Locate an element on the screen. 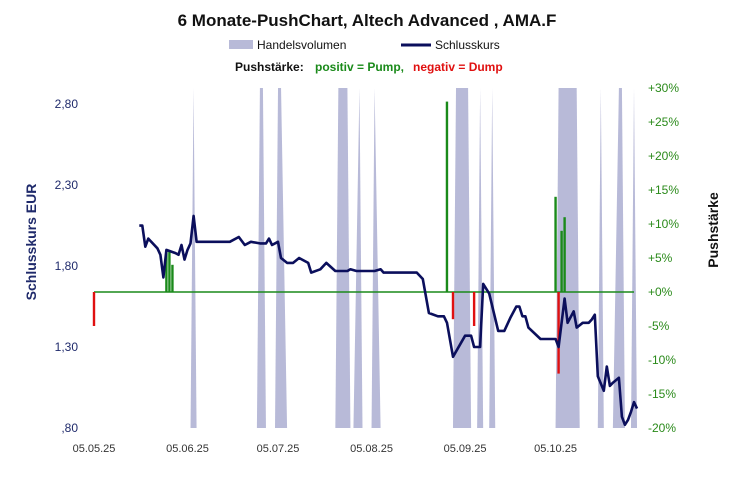  legend-push-positive: positiv = Pump, is located at coordinates (359, 67).